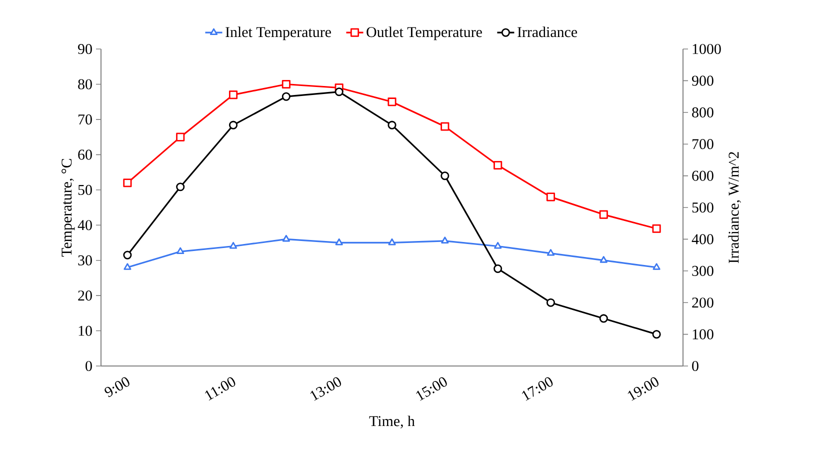 The image size is (814, 459). What do you see at coordinates (89, 366) in the screenshot?
I see `y-tick-label: 0` at bounding box center [89, 366].